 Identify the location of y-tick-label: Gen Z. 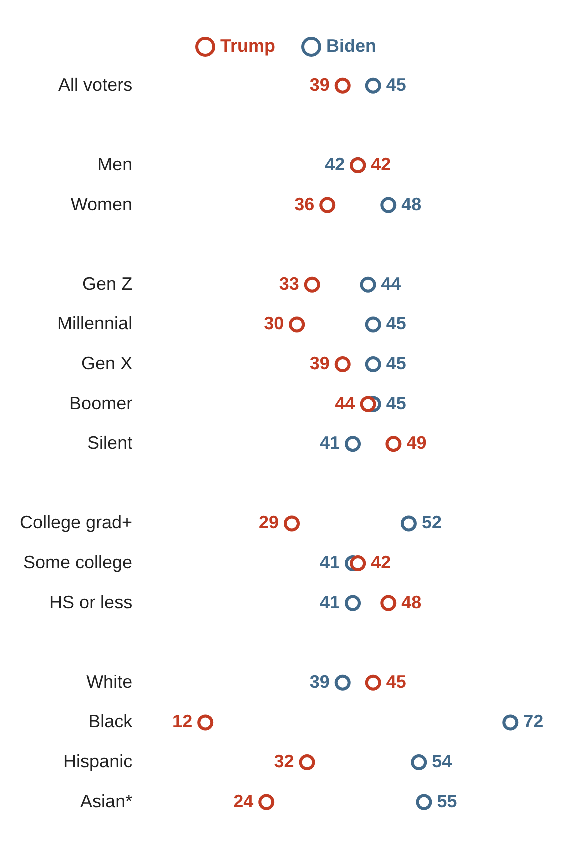
(107, 284).